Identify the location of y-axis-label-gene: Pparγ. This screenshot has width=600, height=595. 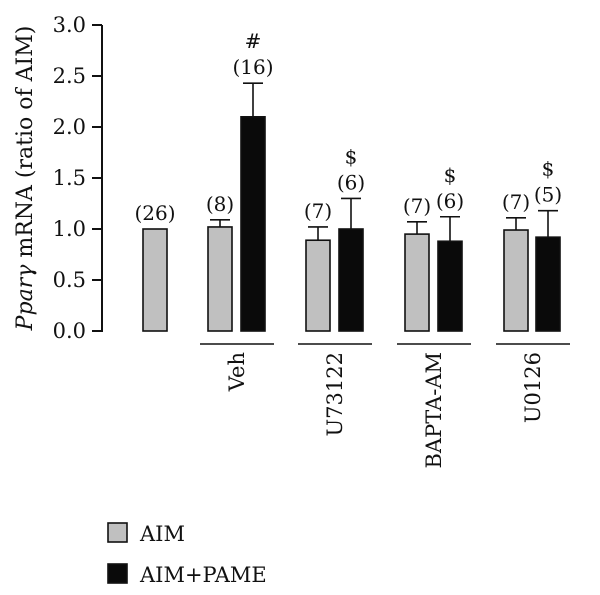
(25, 298).